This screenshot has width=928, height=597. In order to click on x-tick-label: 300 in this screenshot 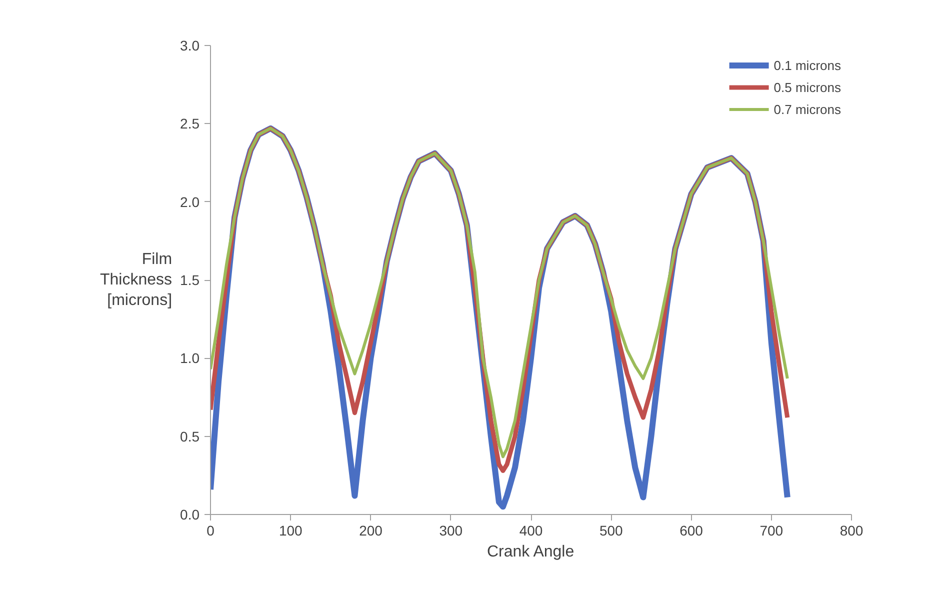, I will do `click(451, 530)`.